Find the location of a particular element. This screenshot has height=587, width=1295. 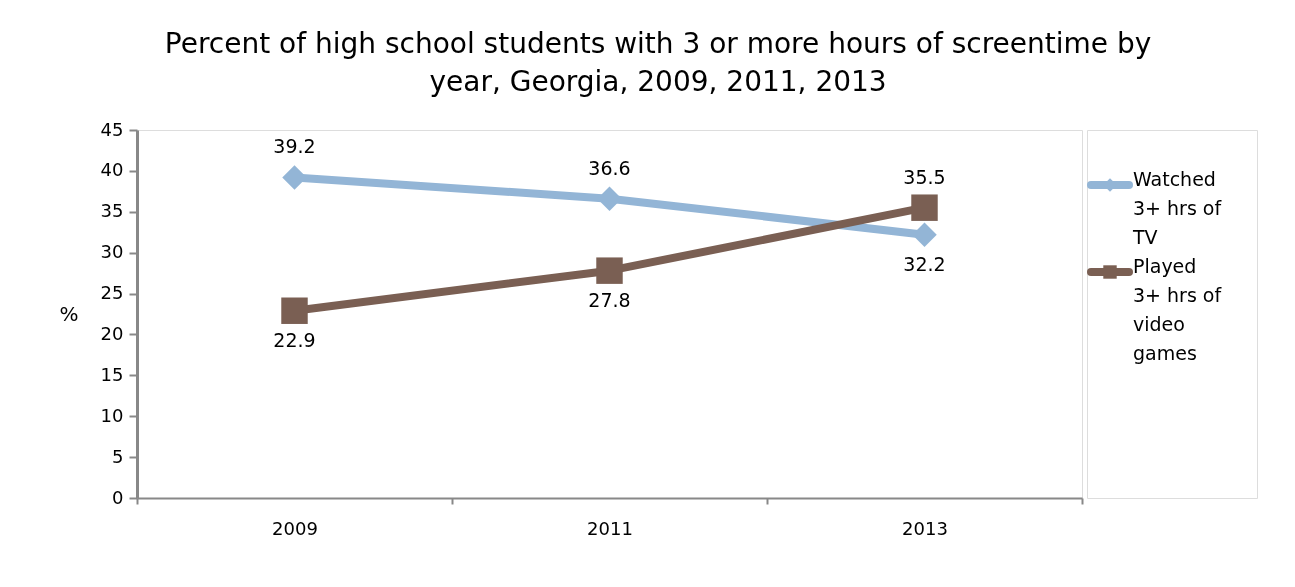

y-tick-label: 25 is located at coordinates (112, 293).